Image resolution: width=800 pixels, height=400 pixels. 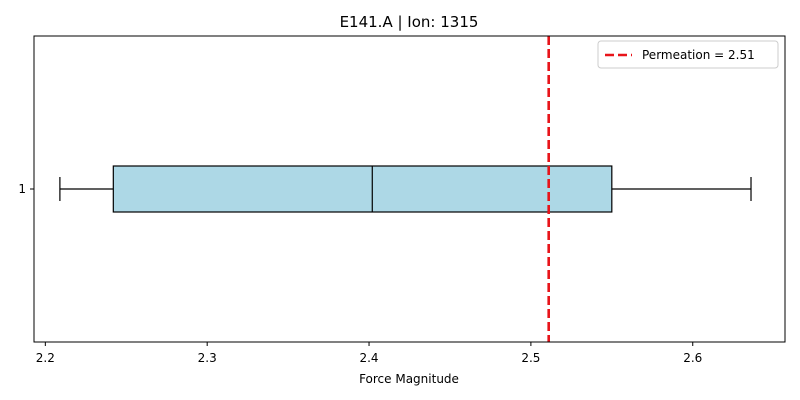 I want to click on y-axis-ticks: 1, so click(x=26, y=189).